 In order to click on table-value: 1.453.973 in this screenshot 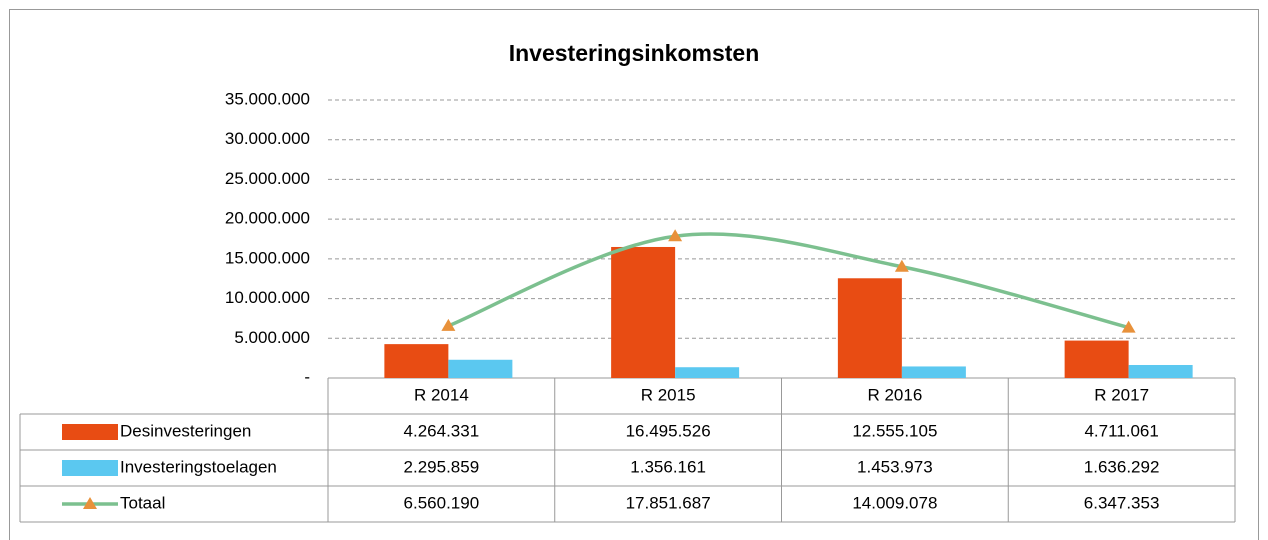, I will do `click(895, 466)`.